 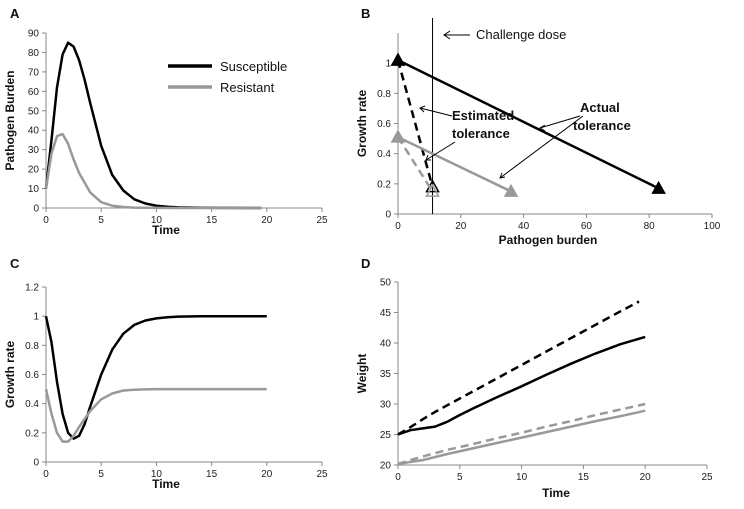 I want to click on panel-c-series-resistant, so click(x=155, y=415).